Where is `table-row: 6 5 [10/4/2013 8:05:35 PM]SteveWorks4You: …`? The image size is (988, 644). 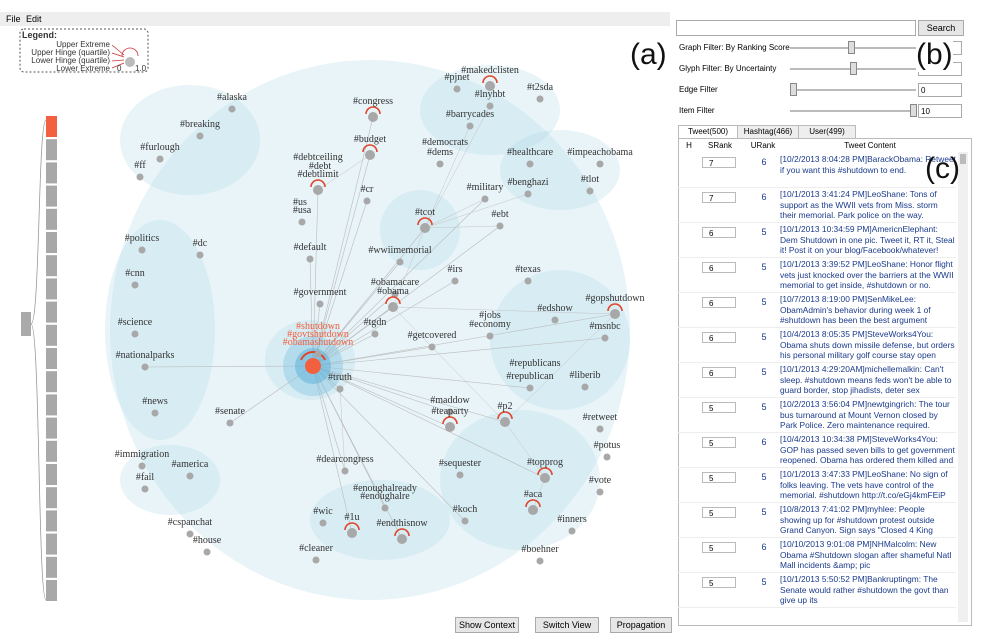
table-row: 6 5 [10/4/2013 8:05:35 PM]SteveWorks4You: … is located at coordinates (817, 345).